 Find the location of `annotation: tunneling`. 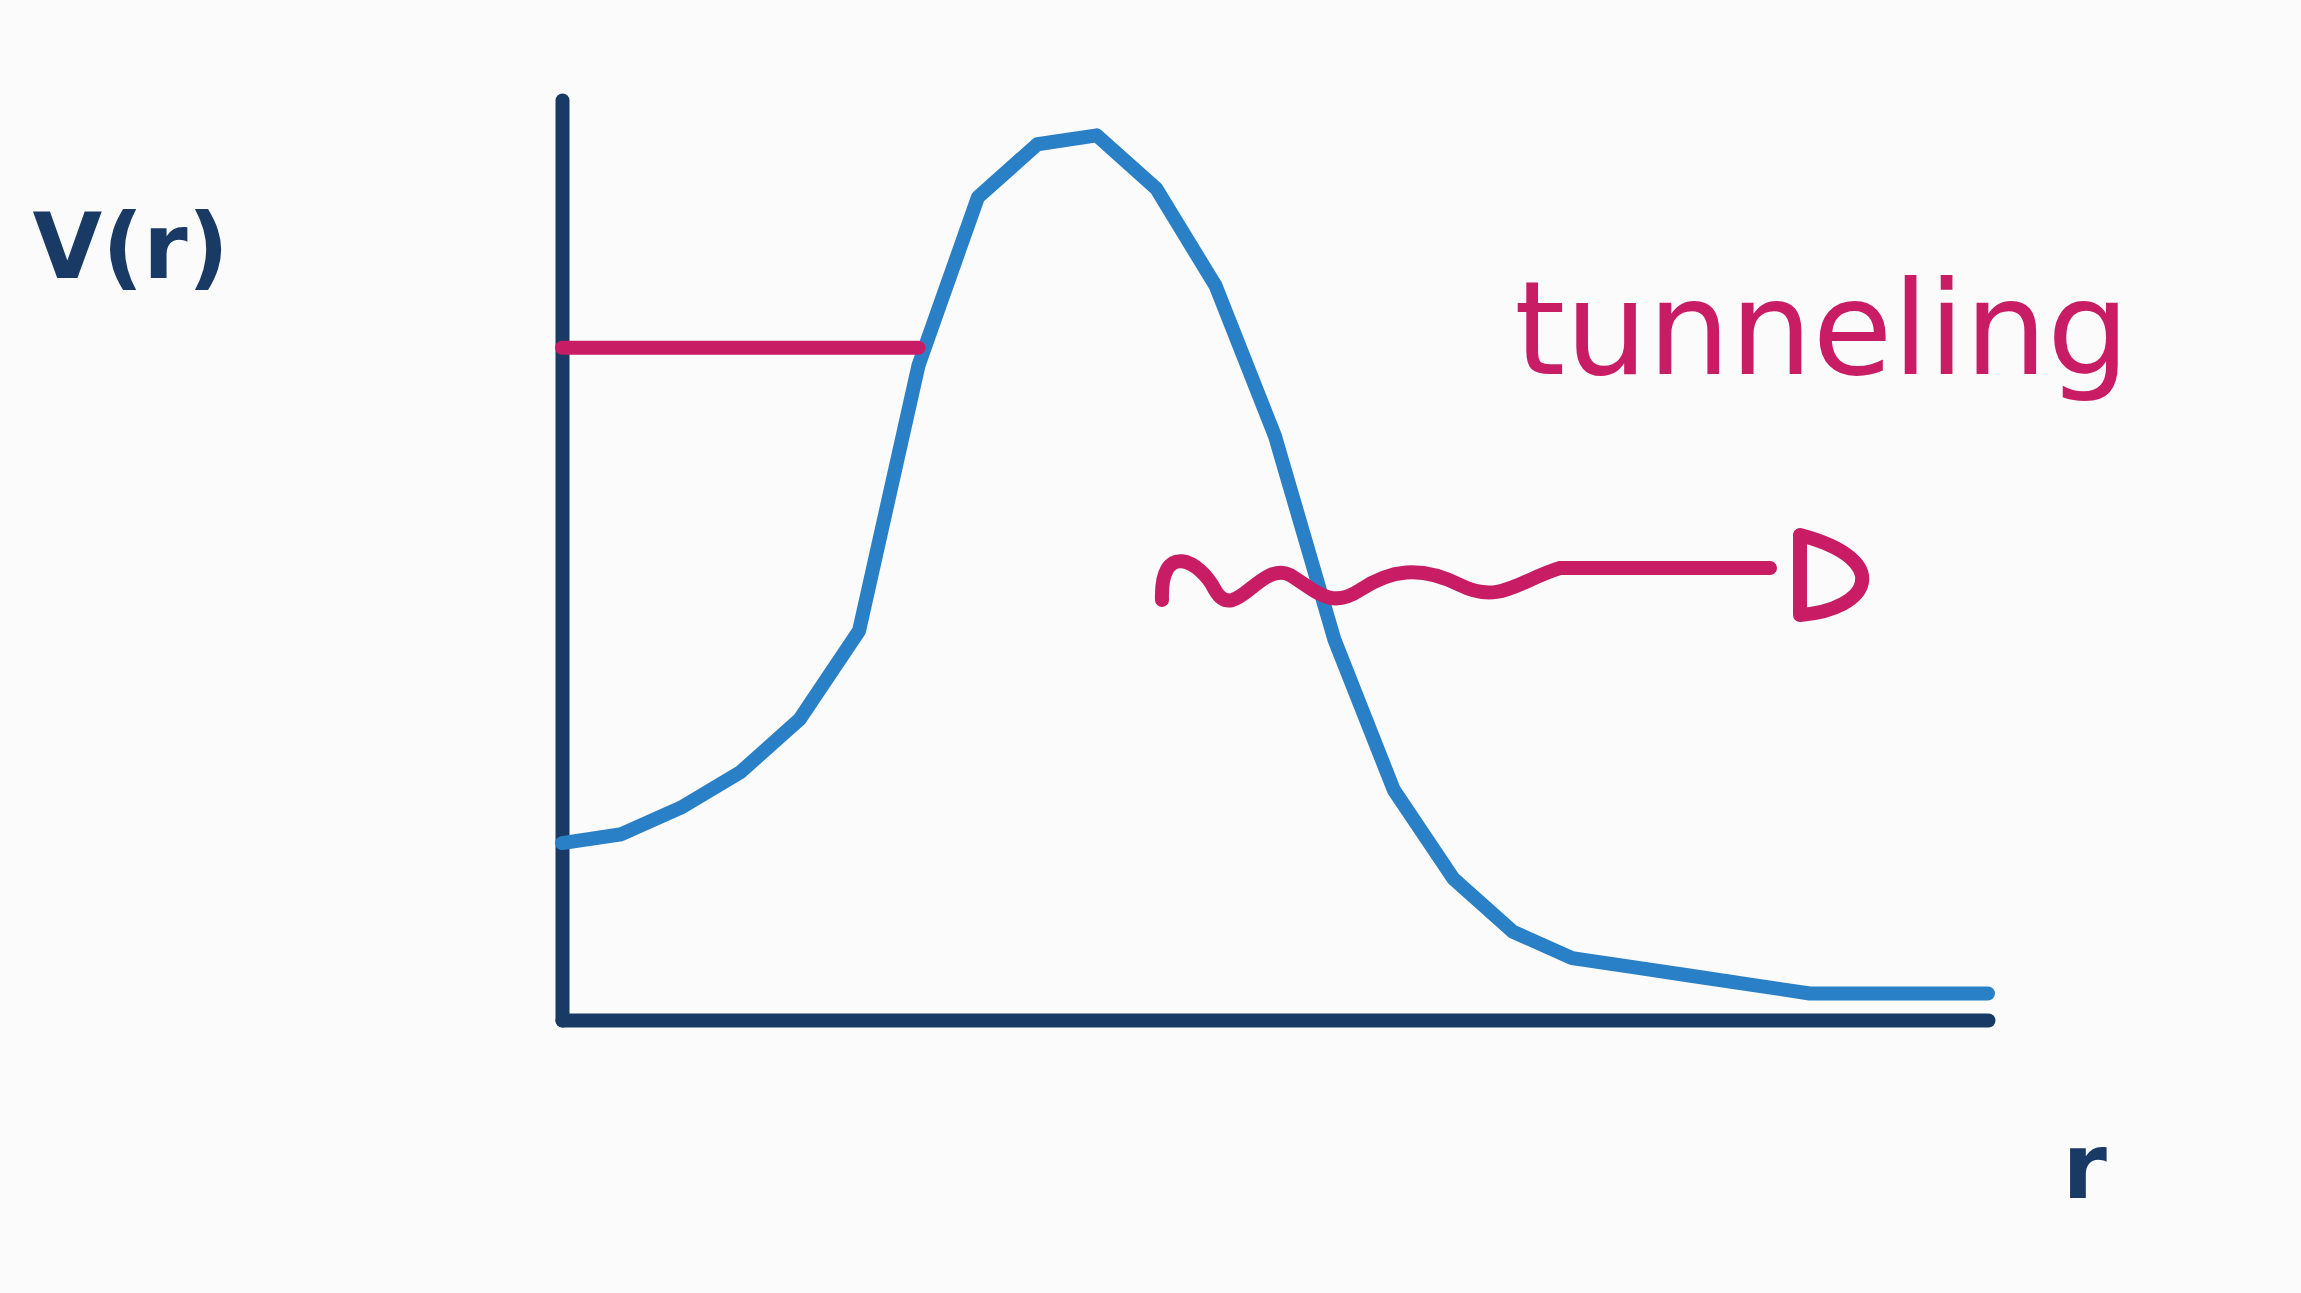

annotation: tunneling is located at coordinates (1822, 329).